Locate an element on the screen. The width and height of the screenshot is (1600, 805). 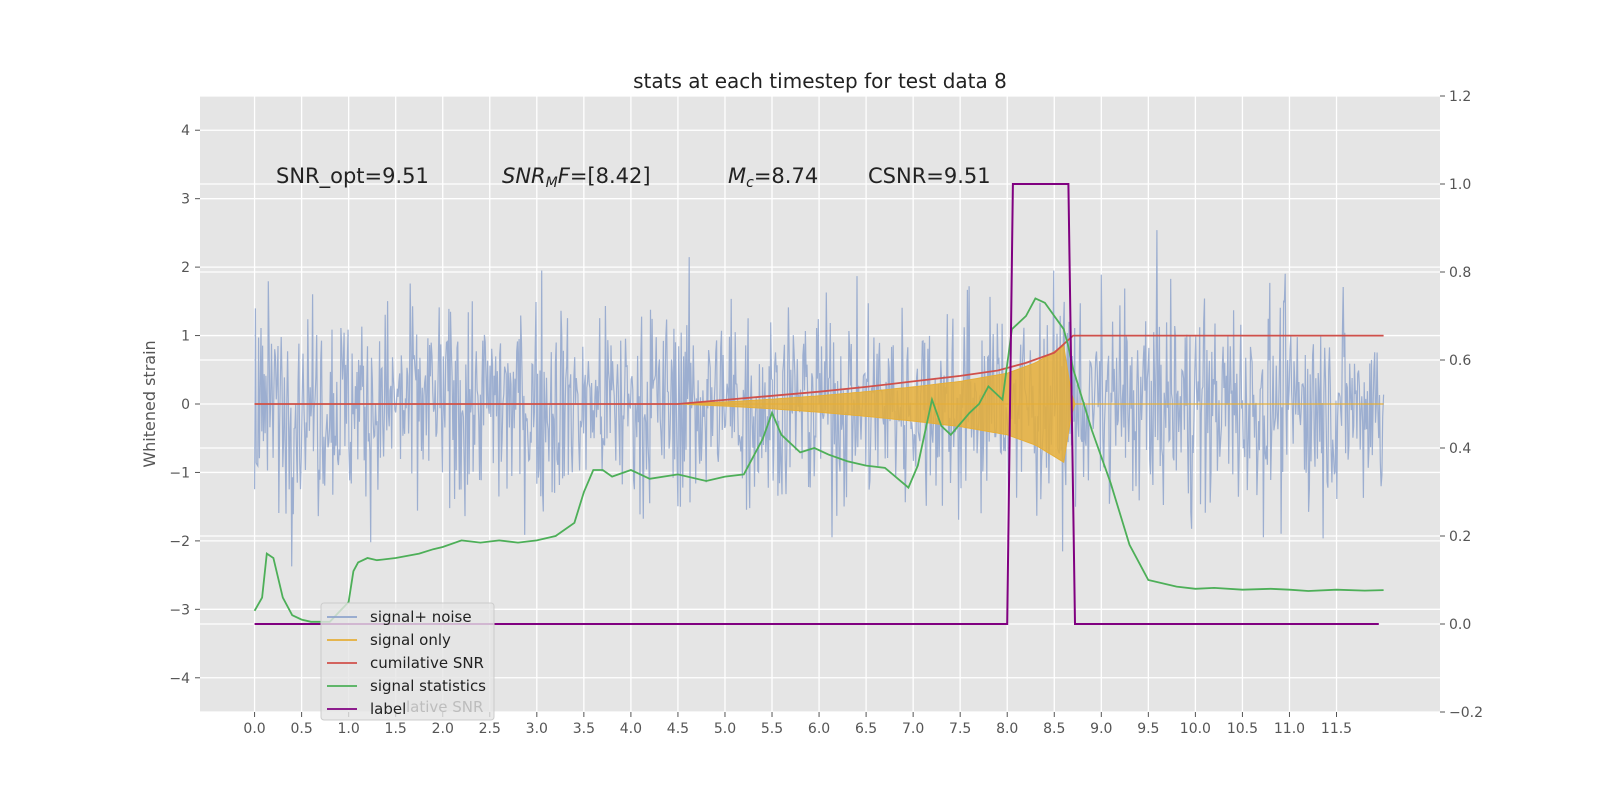
x-tick-label: 9.0 is located at coordinates (1101, 729).